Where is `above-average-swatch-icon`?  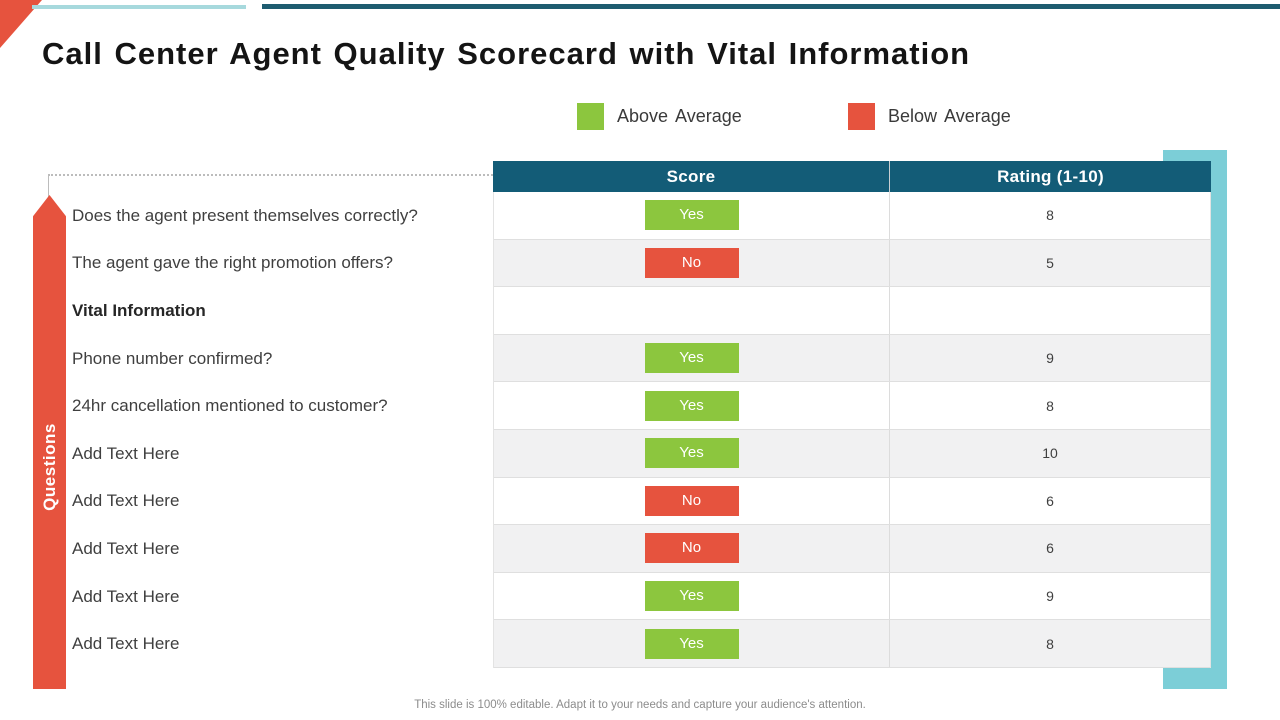
above-average-swatch-icon is located at coordinates (590, 116).